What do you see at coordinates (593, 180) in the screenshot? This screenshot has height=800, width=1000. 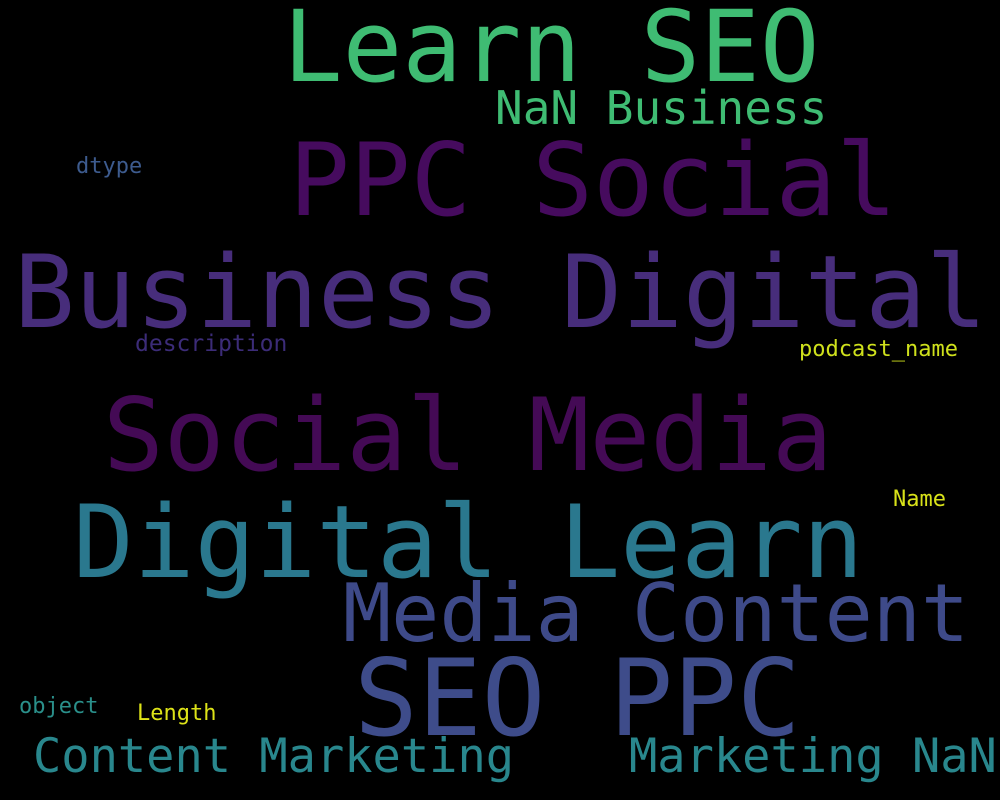 I see `word-ppc-social: PPC Social` at bounding box center [593, 180].